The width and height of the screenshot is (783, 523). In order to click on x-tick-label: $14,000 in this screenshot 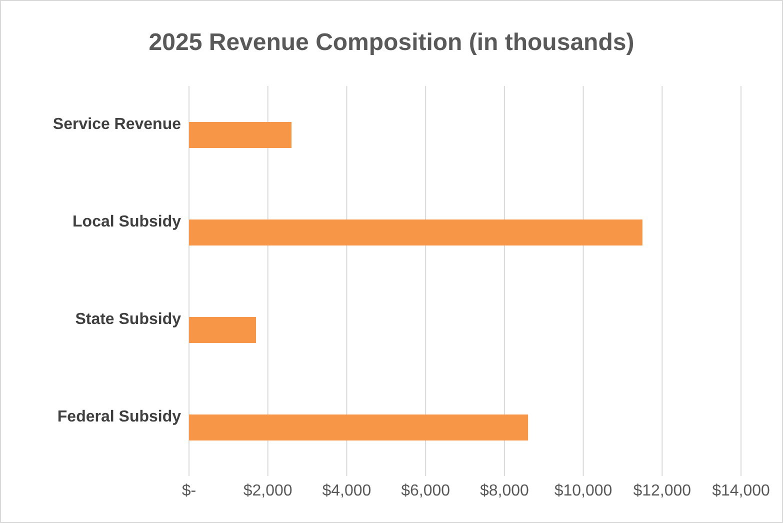, I will do `click(741, 491)`.